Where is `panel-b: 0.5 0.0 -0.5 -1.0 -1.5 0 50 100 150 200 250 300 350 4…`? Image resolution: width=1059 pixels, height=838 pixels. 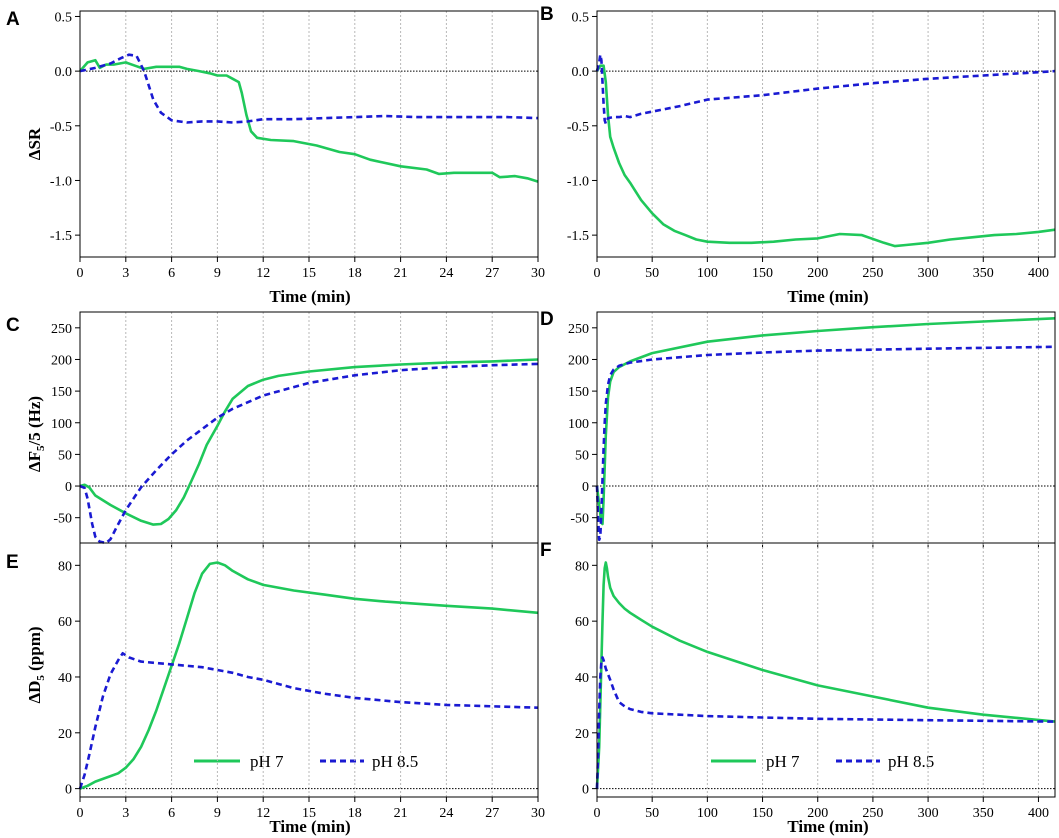 panel-b: 0.5 0.0 -0.5 -1.0 -1.5 0 50 100 150 200 250 300 350 4… is located at coordinates (811, 145).